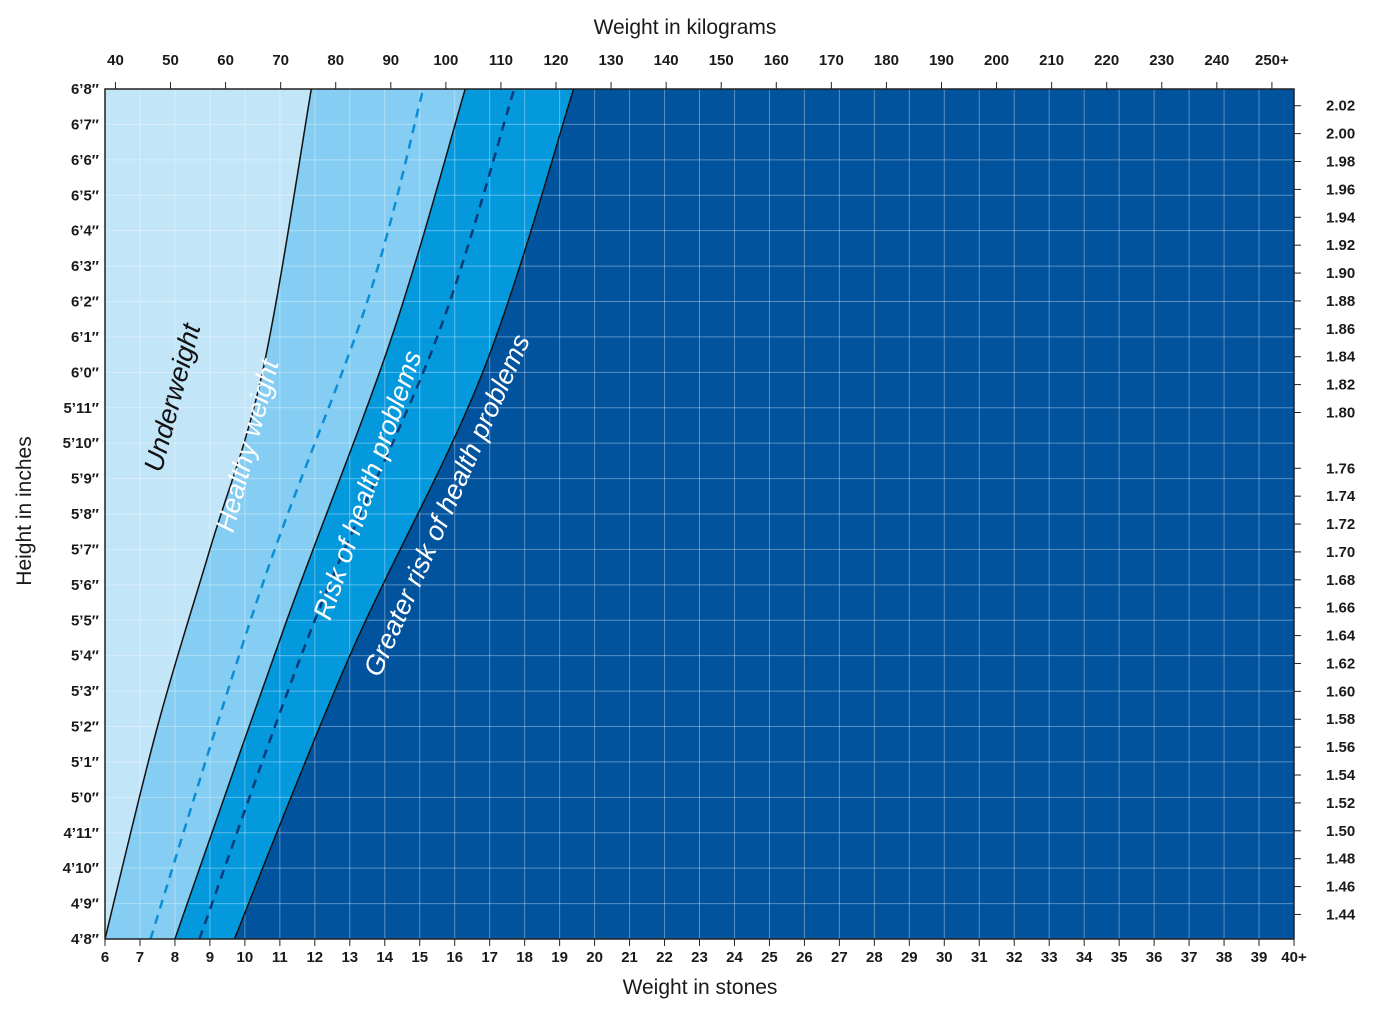 This screenshot has width=1390, height=1014. I want to click on left-tick-label: 5’6″, so click(85, 585).